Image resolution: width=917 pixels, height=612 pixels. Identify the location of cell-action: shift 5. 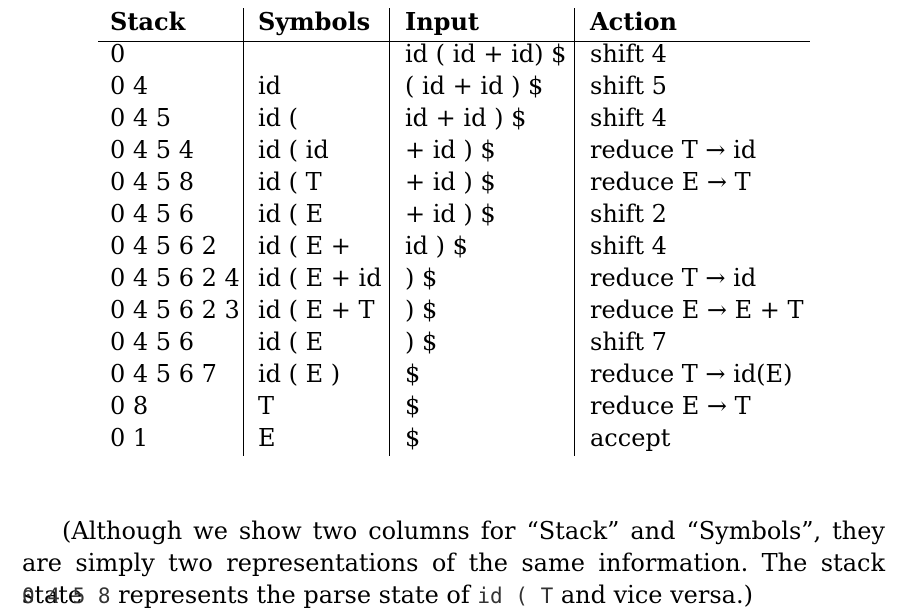
(628, 86).